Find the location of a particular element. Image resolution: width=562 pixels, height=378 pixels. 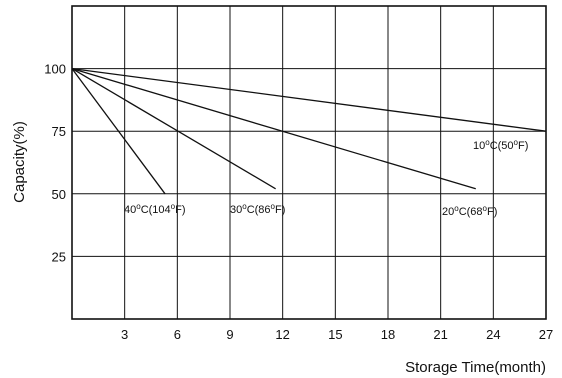

series-label-0: 10oC(50oF) is located at coordinates (500, 145).